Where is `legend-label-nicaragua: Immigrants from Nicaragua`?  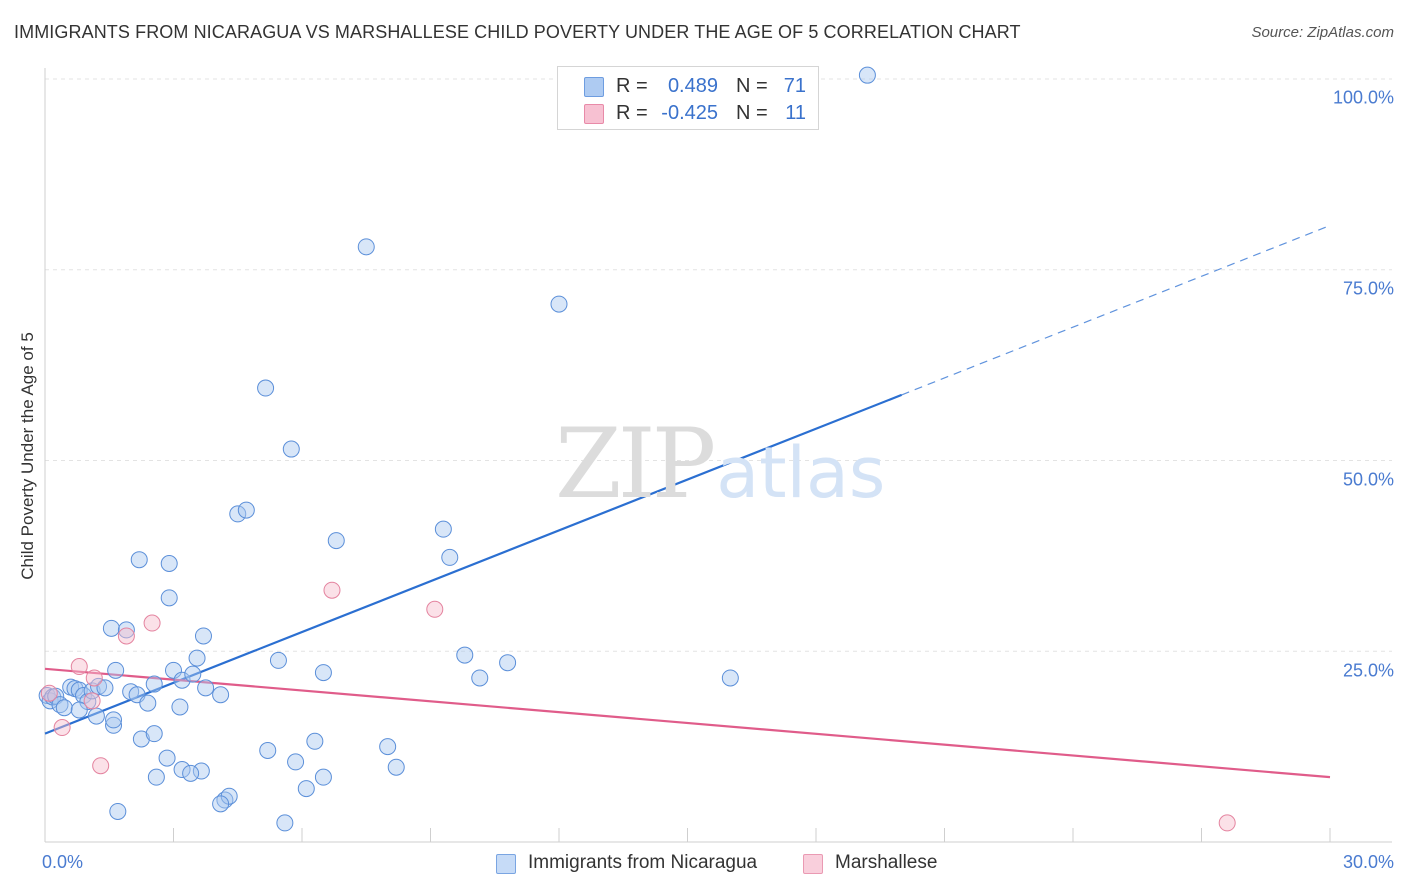
legend-label-nicaragua: Immigrants from Nicaragua is located at coordinates (643, 862).